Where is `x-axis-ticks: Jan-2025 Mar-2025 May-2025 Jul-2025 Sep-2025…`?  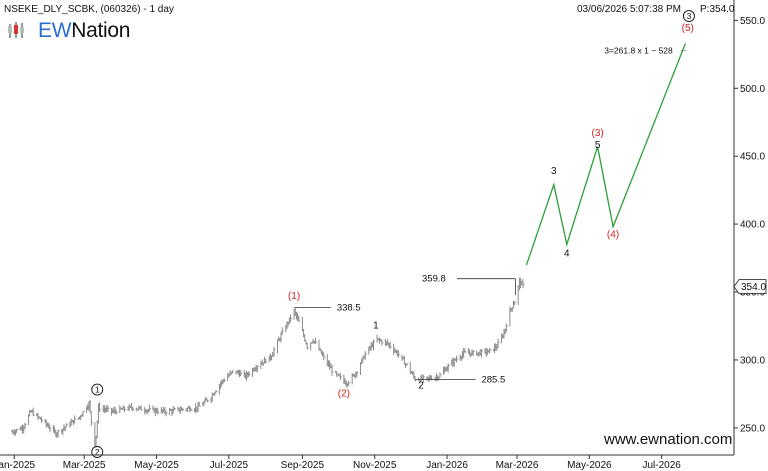 x-axis-ticks: Jan-2025 Mar-2025 May-2025 Jul-2025 Sep-2025… is located at coordinates (340, 463).